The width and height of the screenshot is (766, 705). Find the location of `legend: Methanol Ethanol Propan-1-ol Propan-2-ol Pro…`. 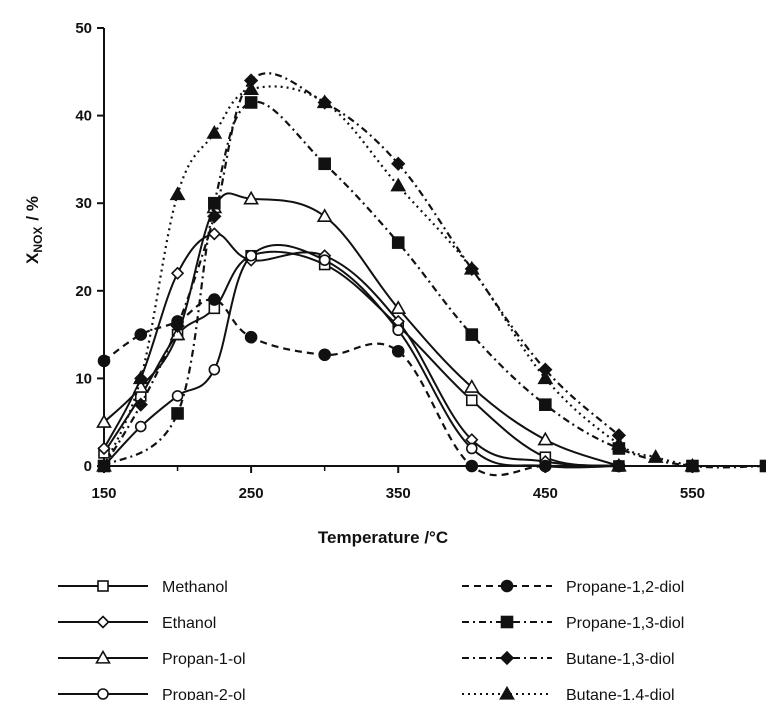

legend: Methanol Ethanol Propan-1-ol Propan-2-ol Pro… is located at coordinates (371, 639).